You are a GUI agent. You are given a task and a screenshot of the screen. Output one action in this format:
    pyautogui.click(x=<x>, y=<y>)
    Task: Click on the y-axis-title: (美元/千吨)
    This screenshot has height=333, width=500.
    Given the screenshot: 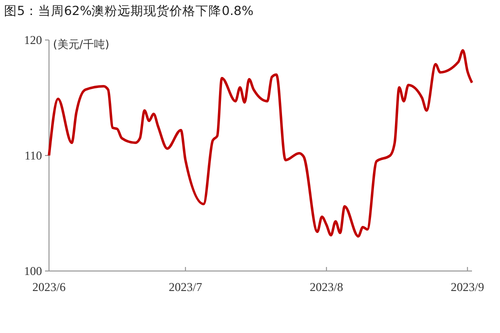 What is the action you would take?
    pyautogui.click(x=81, y=44)
    